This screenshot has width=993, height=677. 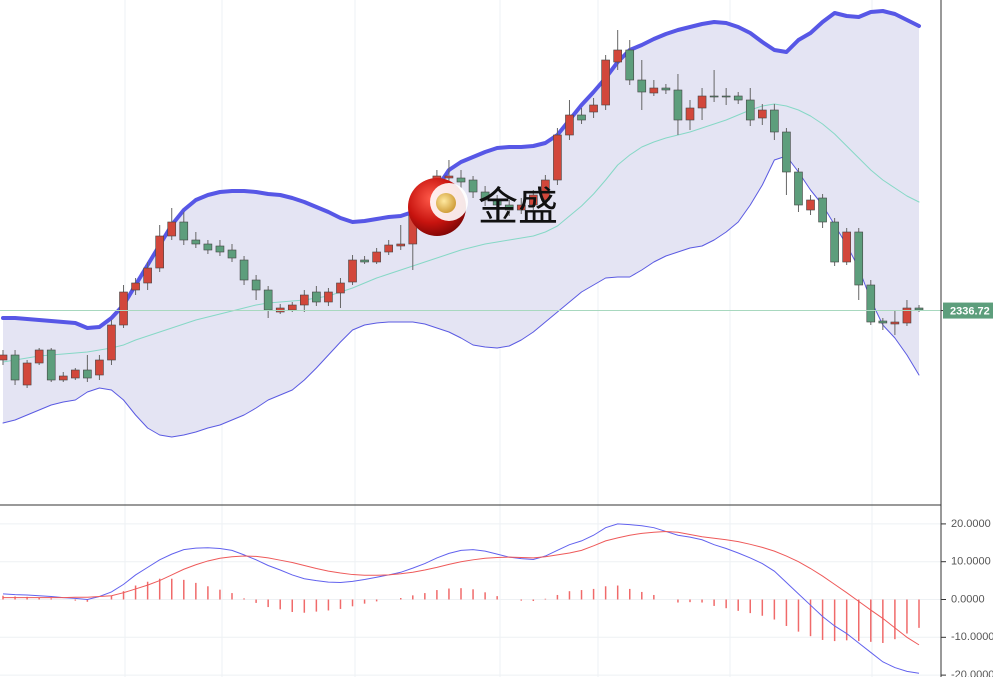 I want to click on y-tick-label: 0.0000, so click(x=968, y=599).